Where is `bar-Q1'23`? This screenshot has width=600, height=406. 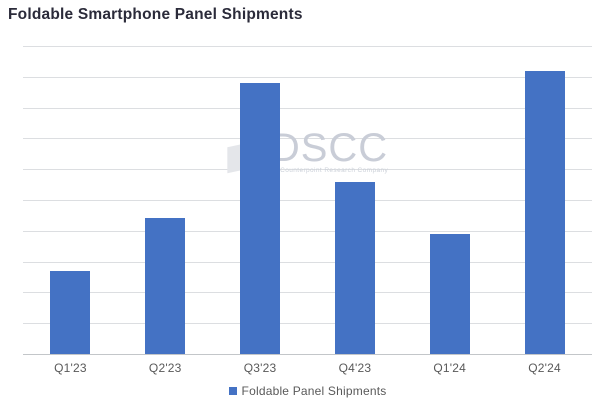 bar-Q1'23 is located at coordinates (70, 312).